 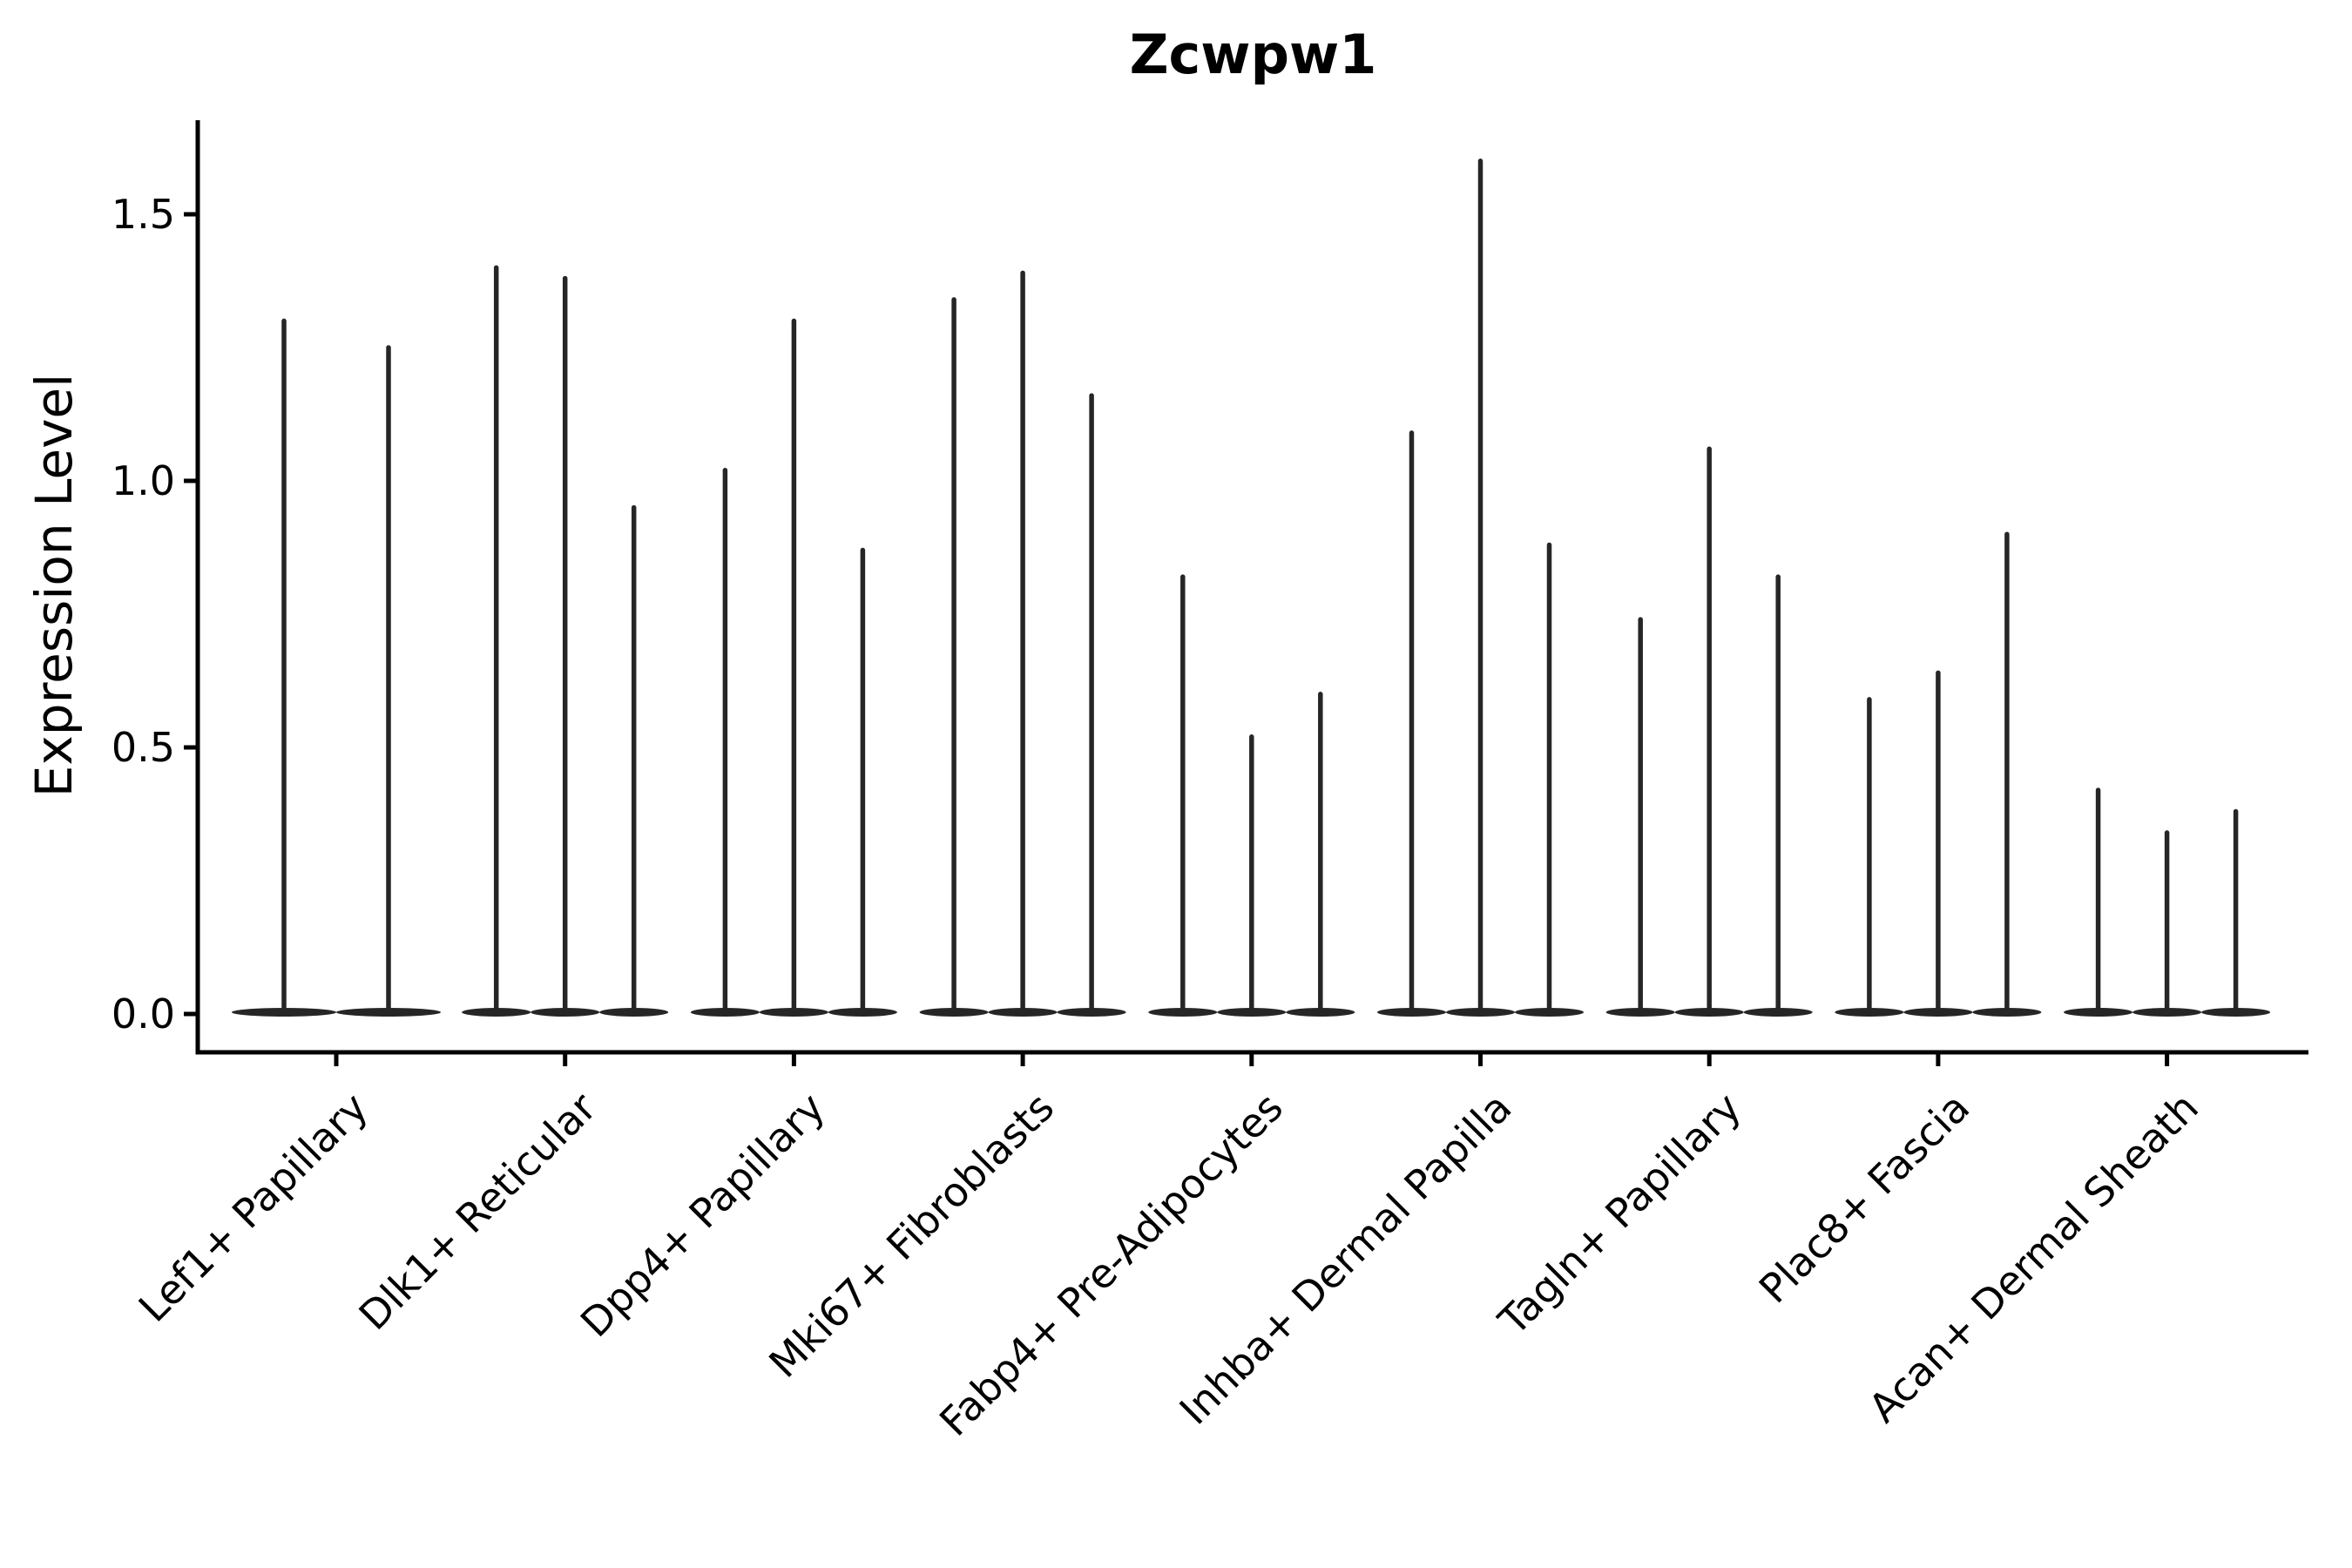 I want to click on y-tick-label: 0.5, so click(x=143, y=747).